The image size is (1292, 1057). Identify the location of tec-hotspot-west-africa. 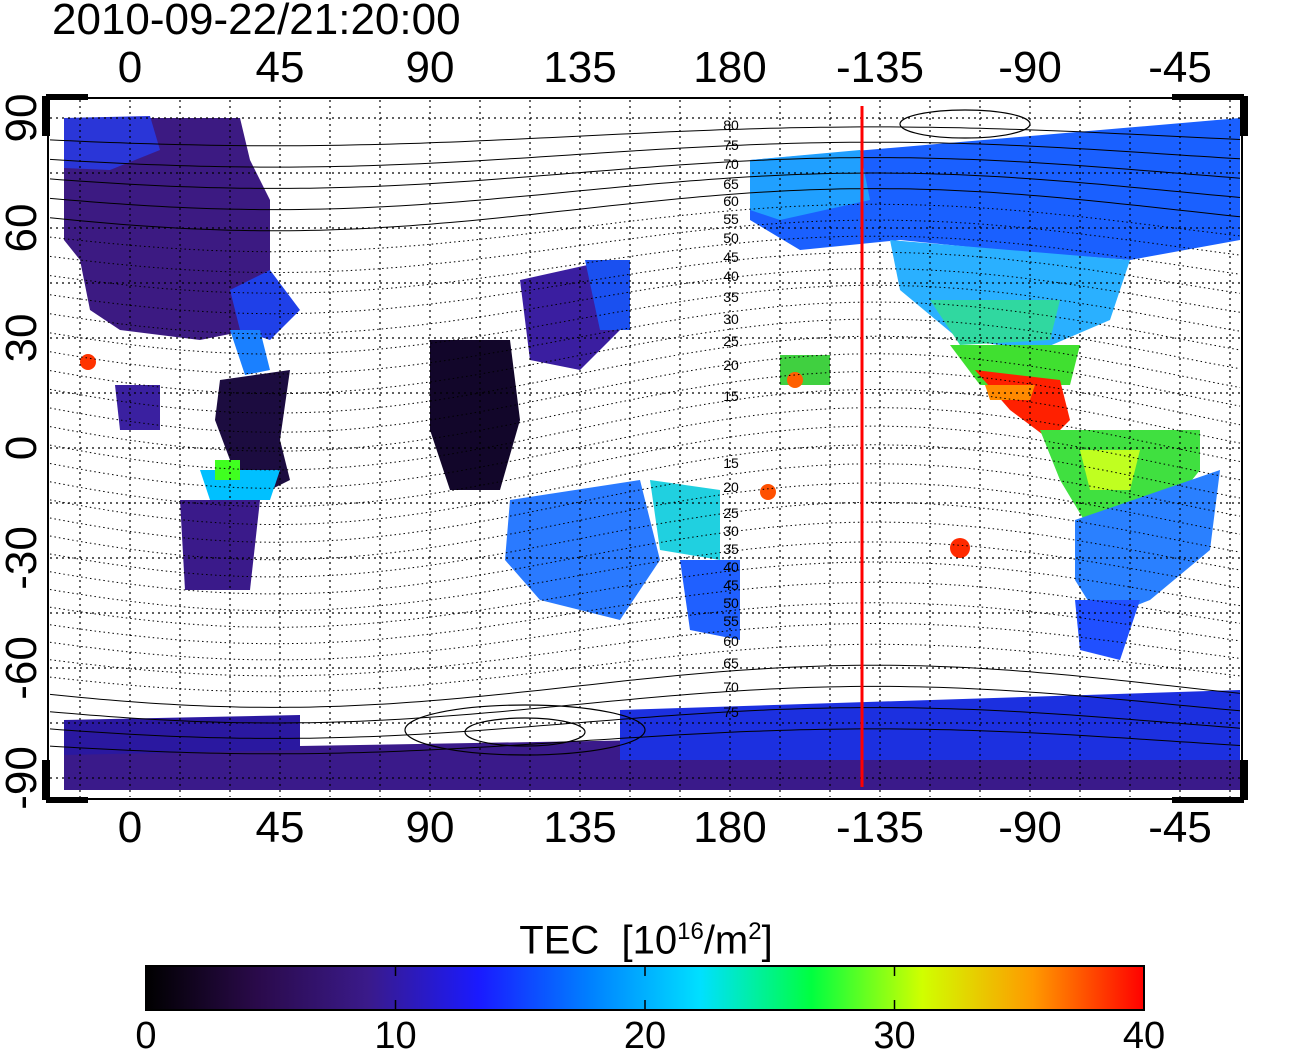
(88, 362).